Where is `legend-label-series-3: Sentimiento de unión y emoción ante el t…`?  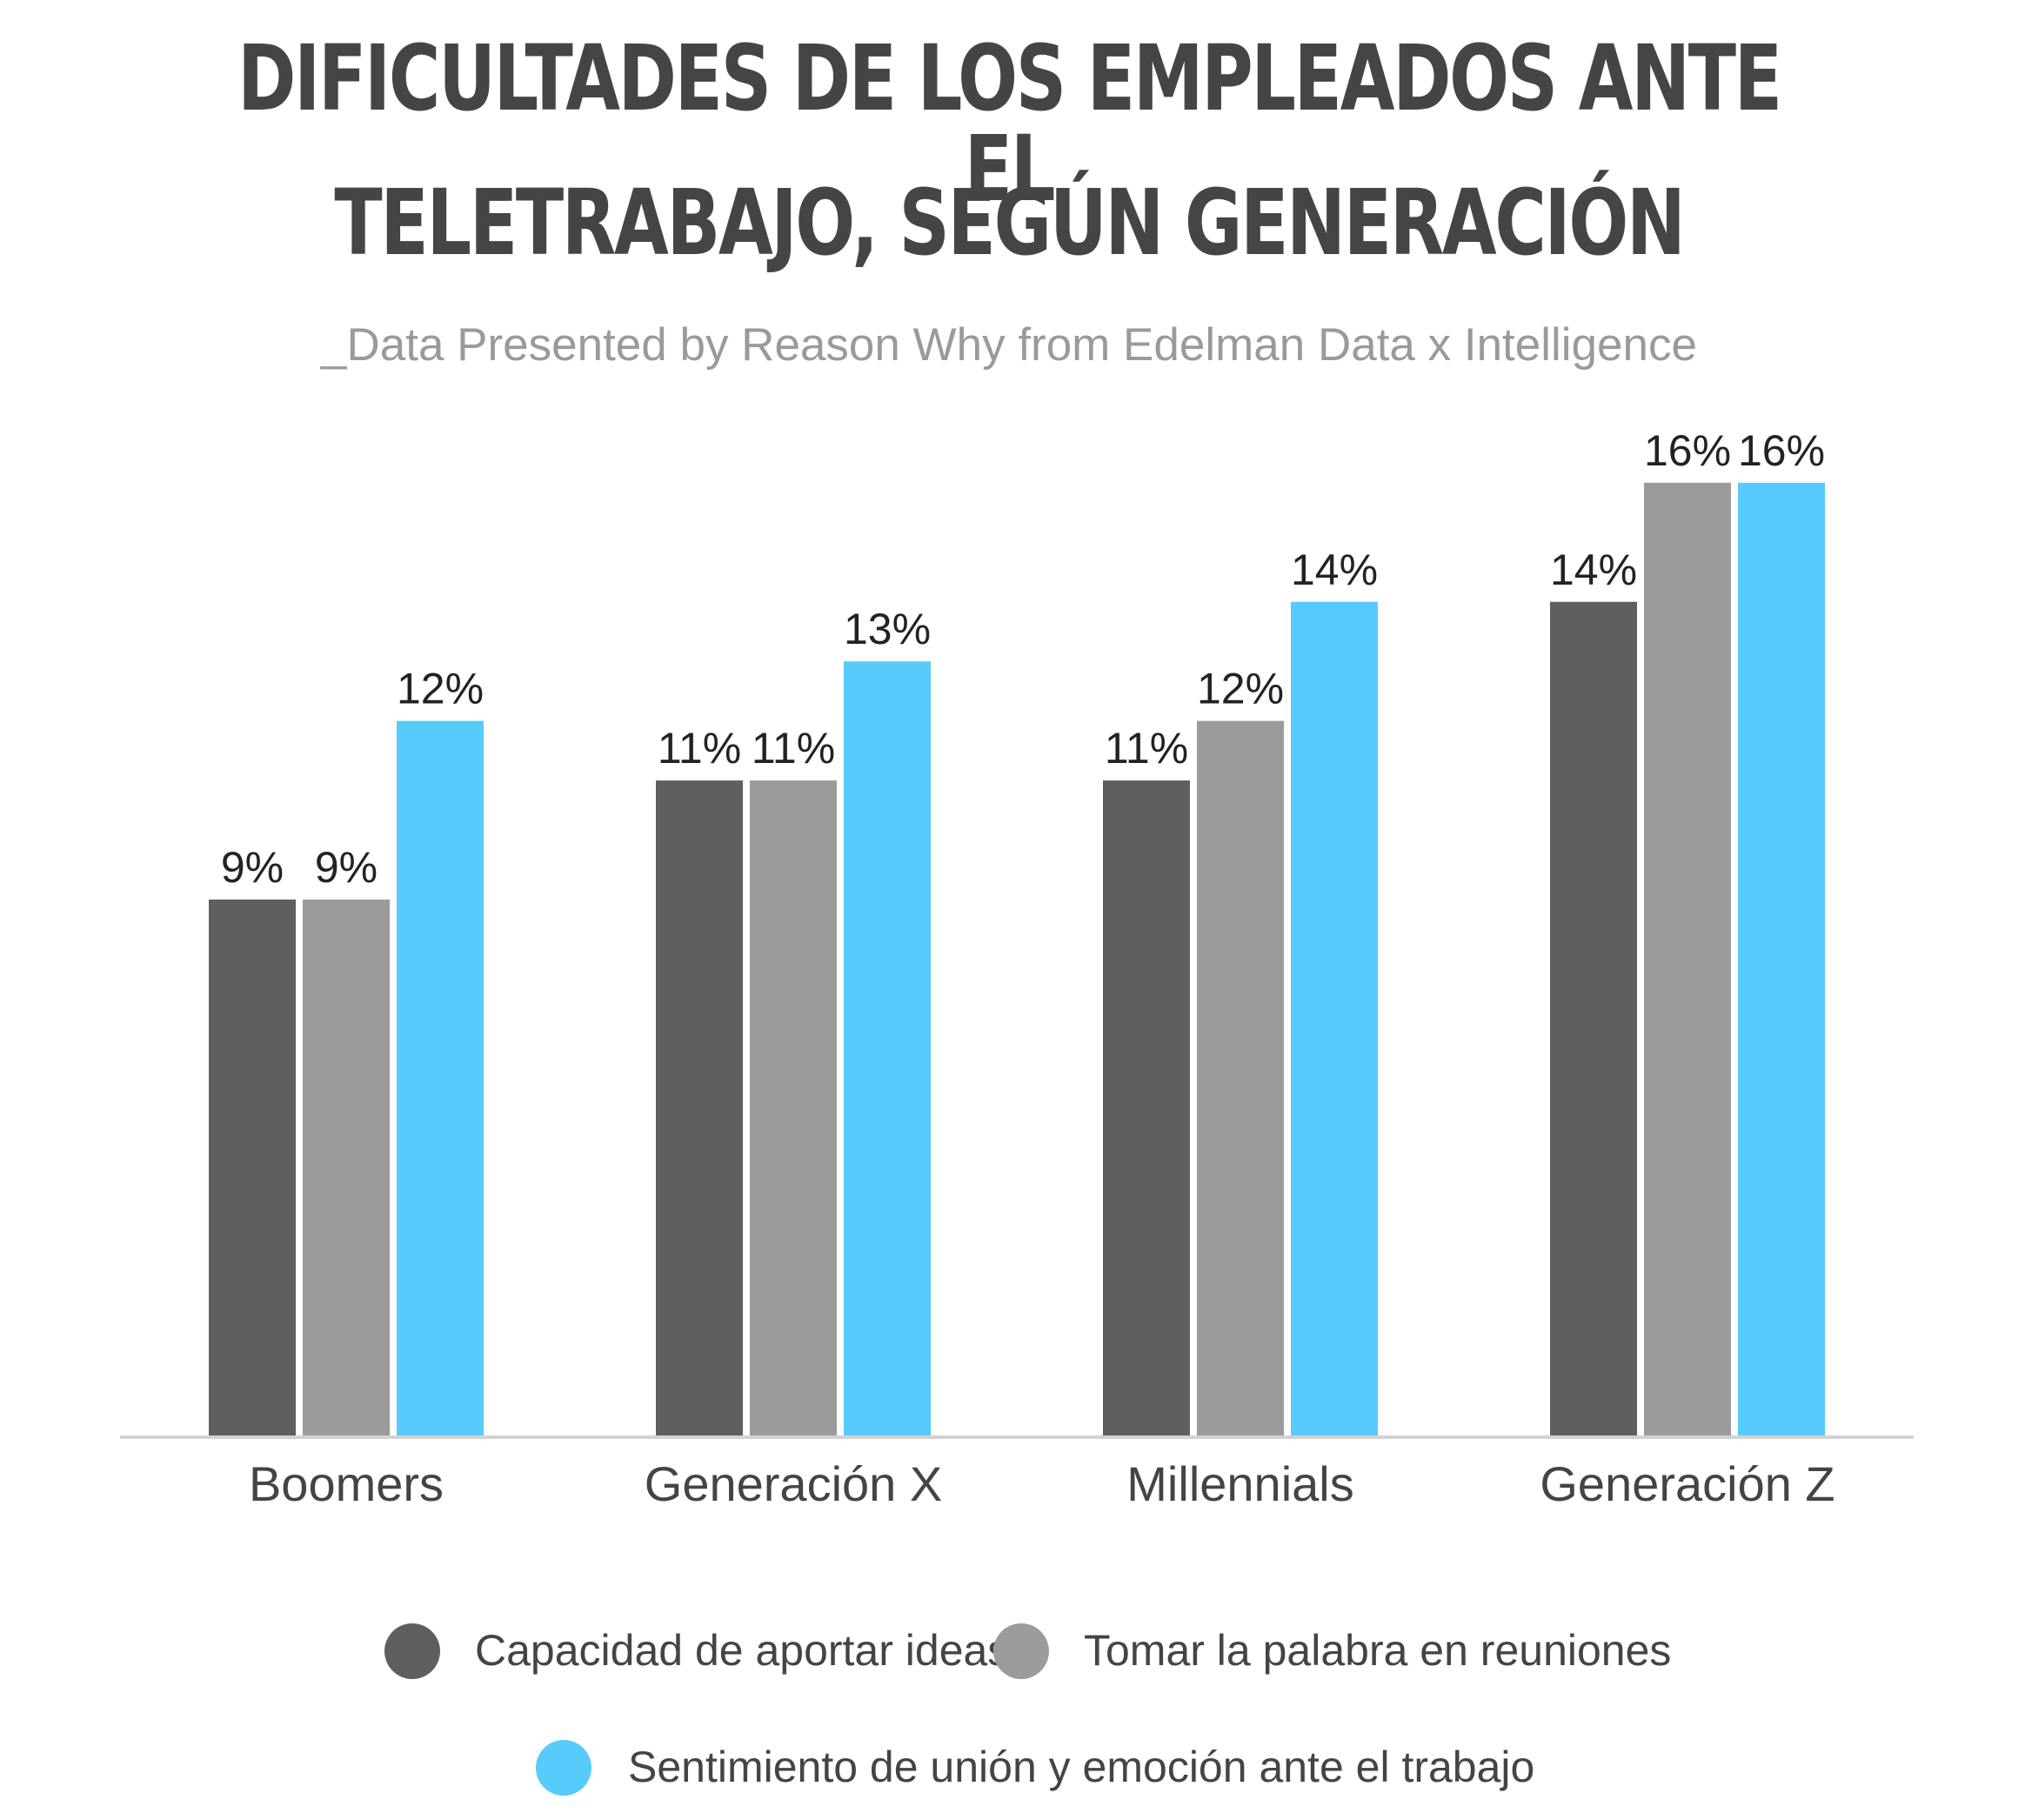
legend-label-series-3: Sentimiento de unión y emoción ante el t… is located at coordinates (1081, 1767).